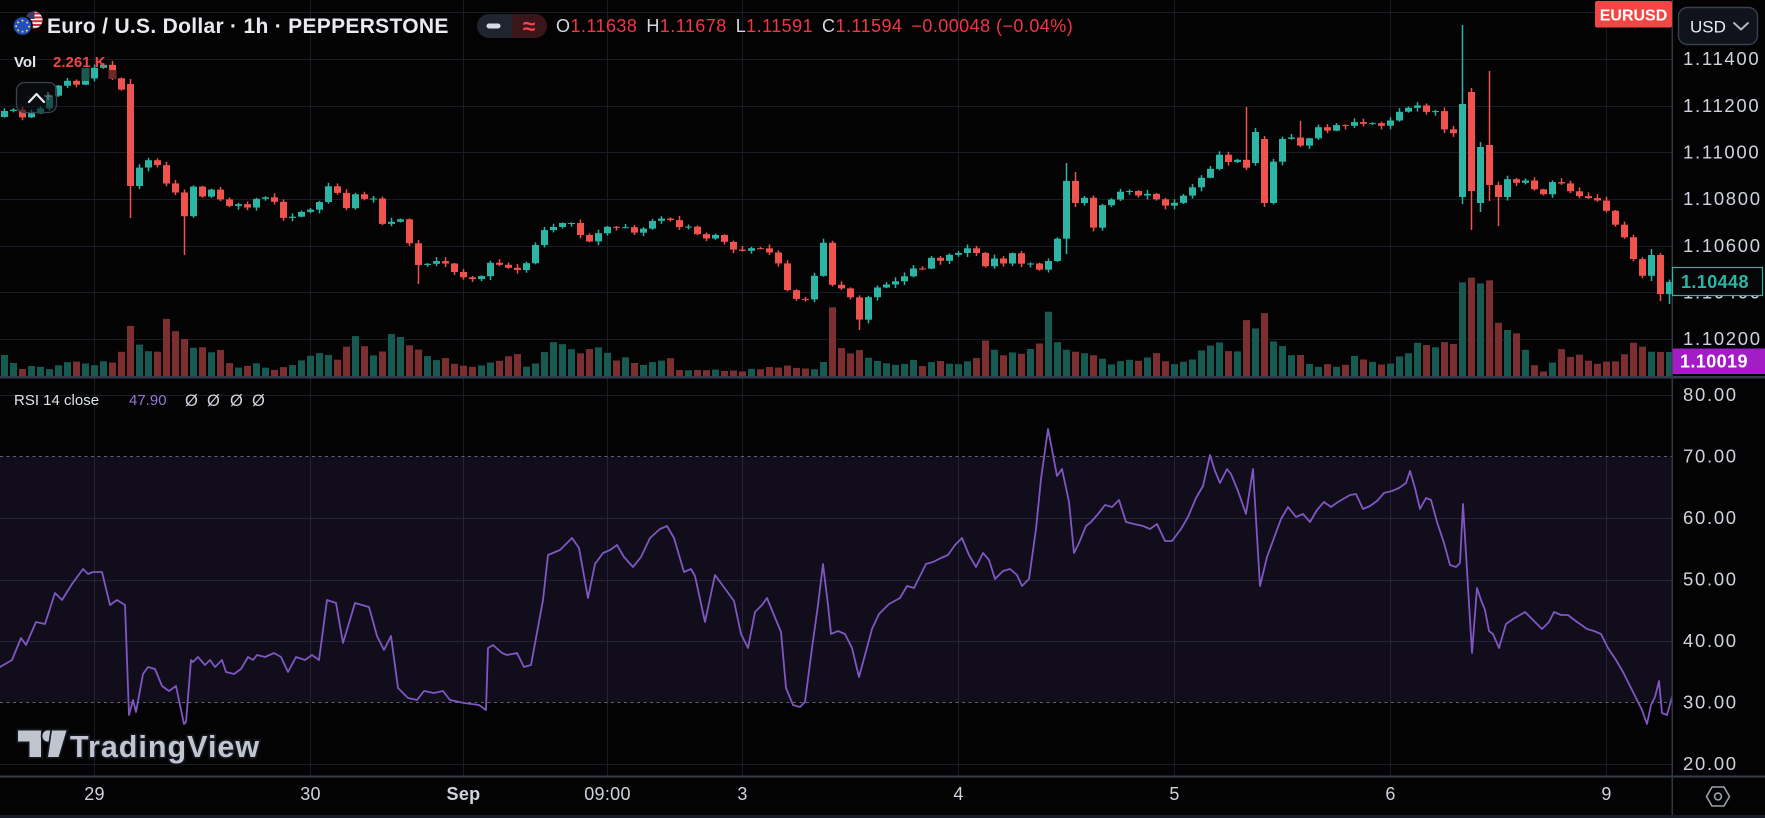  What do you see at coordinates (1708, 27) in the screenshot?
I see `svg-text: USD` at bounding box center [1708, 27].